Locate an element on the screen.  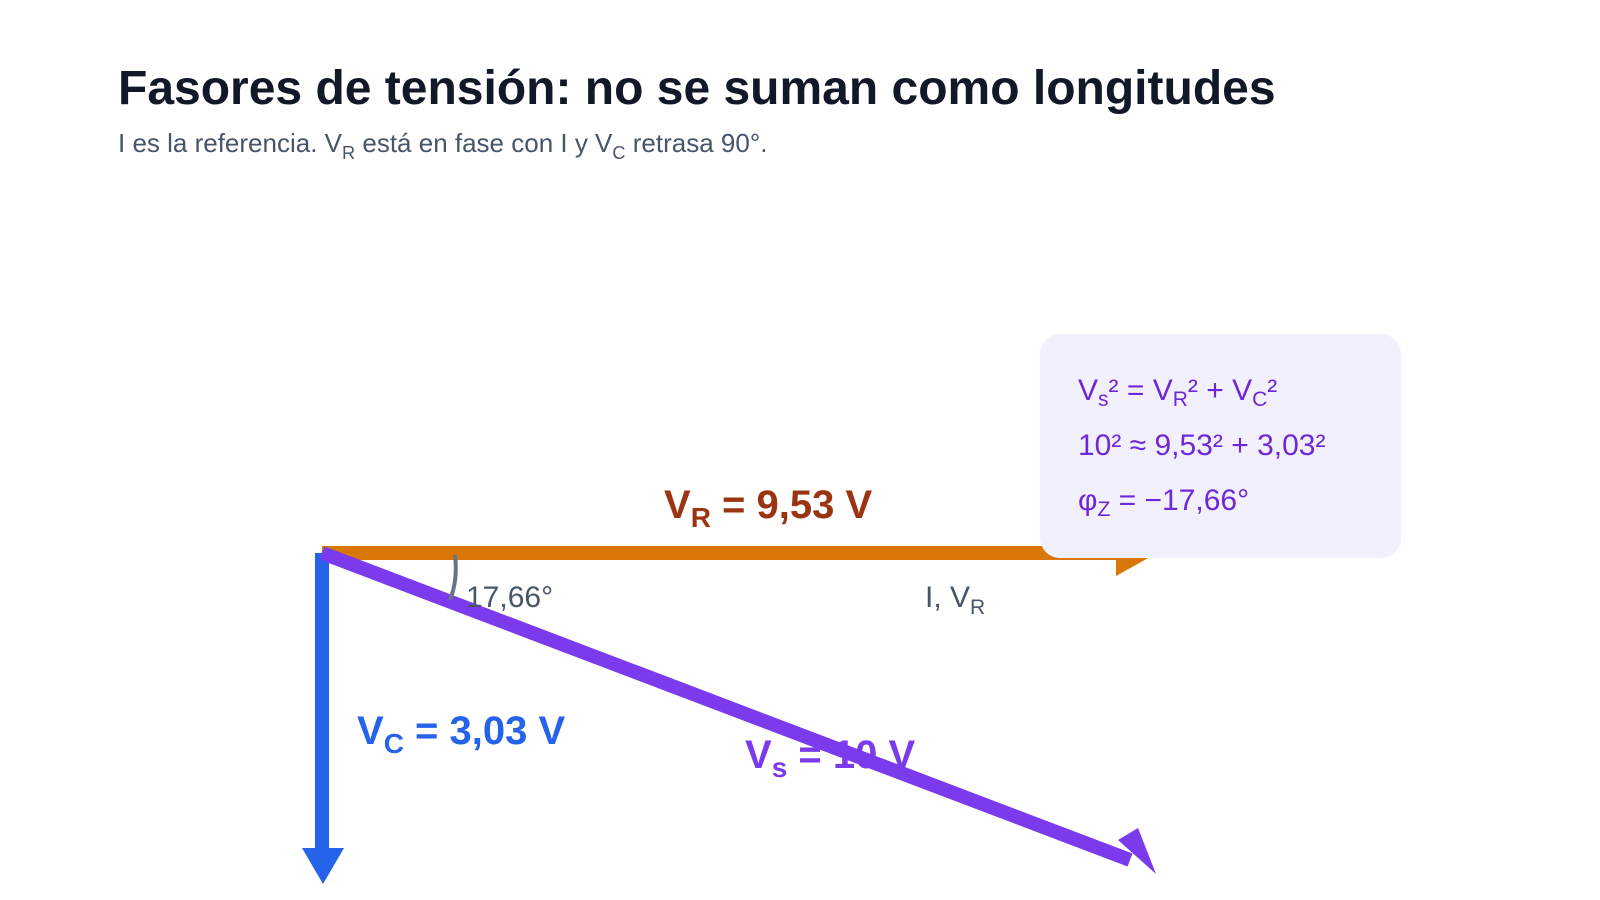
vc-arrowhead is located at coordinates (323, 866).